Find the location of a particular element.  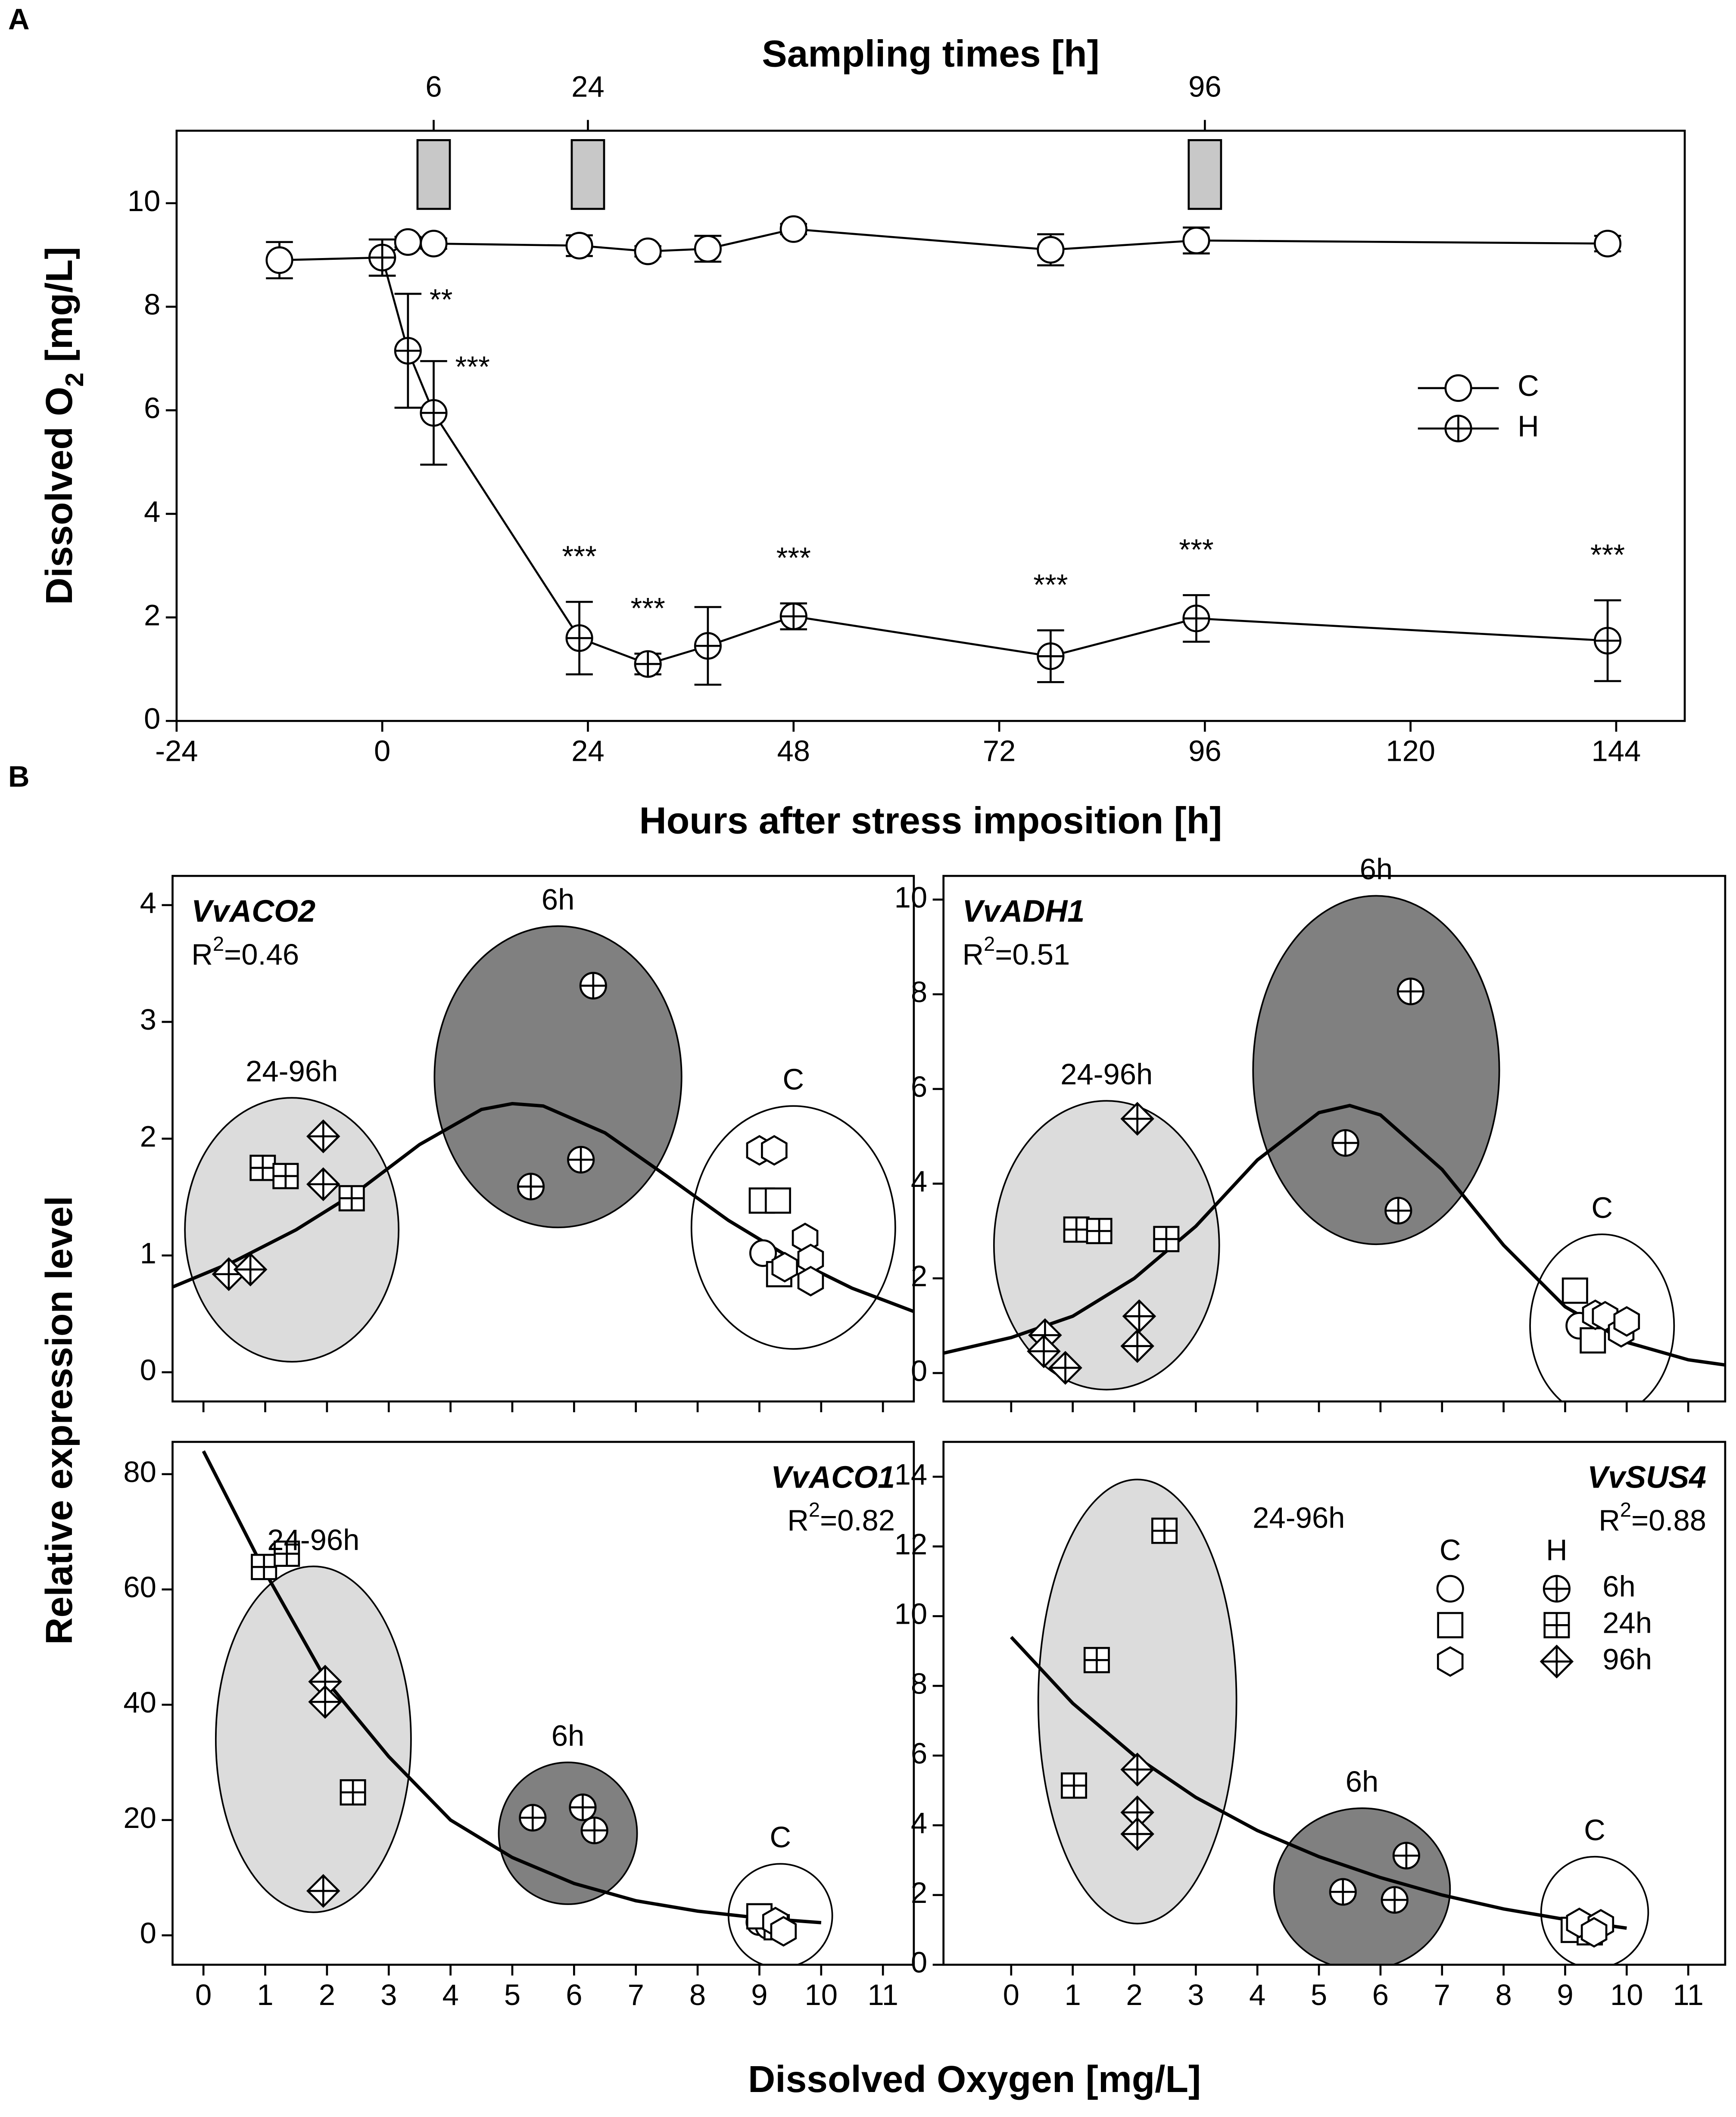

x-tick-label: 6 is located at coordinates (1380, 1994).